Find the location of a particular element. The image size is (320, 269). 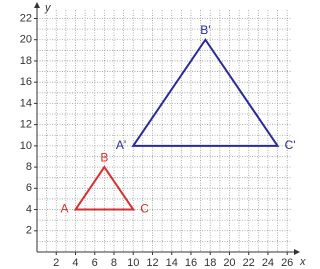

x-tick-label: 10 is located at coordinates (133, 263).